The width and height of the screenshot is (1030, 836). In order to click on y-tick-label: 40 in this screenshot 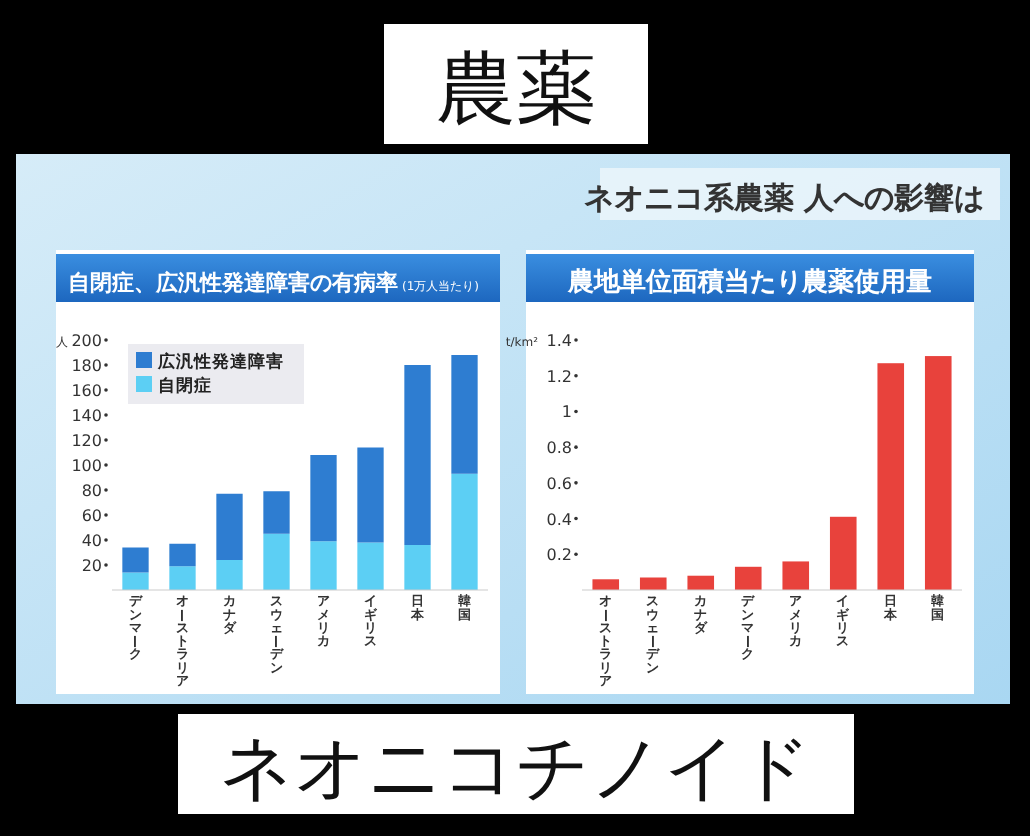, I will do `click(91, 541)`.